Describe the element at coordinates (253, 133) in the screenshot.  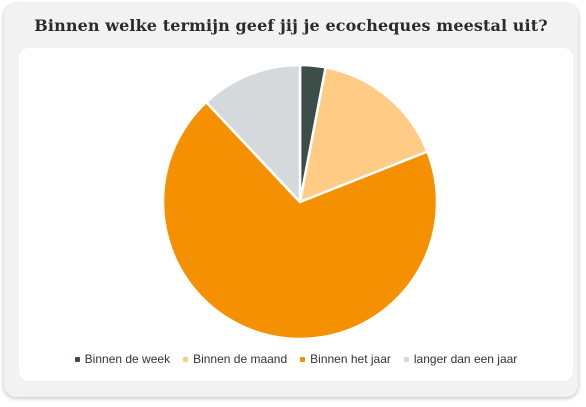
I see `pie-slice-langer-dan-een-jaar` at that location.